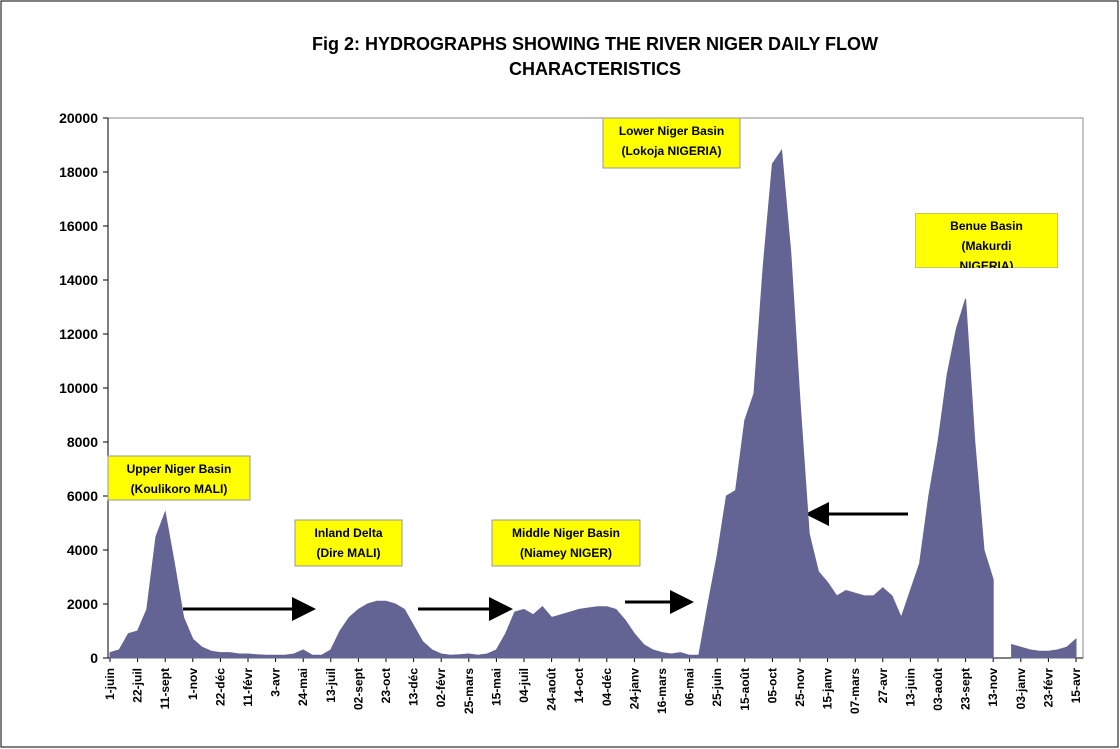 This screenshot has width=1120, height=749. What do you see at coordinates (78, 118) in the screenshot?
I see `y-tick-label: 20000` at bounding box center [78, 118].